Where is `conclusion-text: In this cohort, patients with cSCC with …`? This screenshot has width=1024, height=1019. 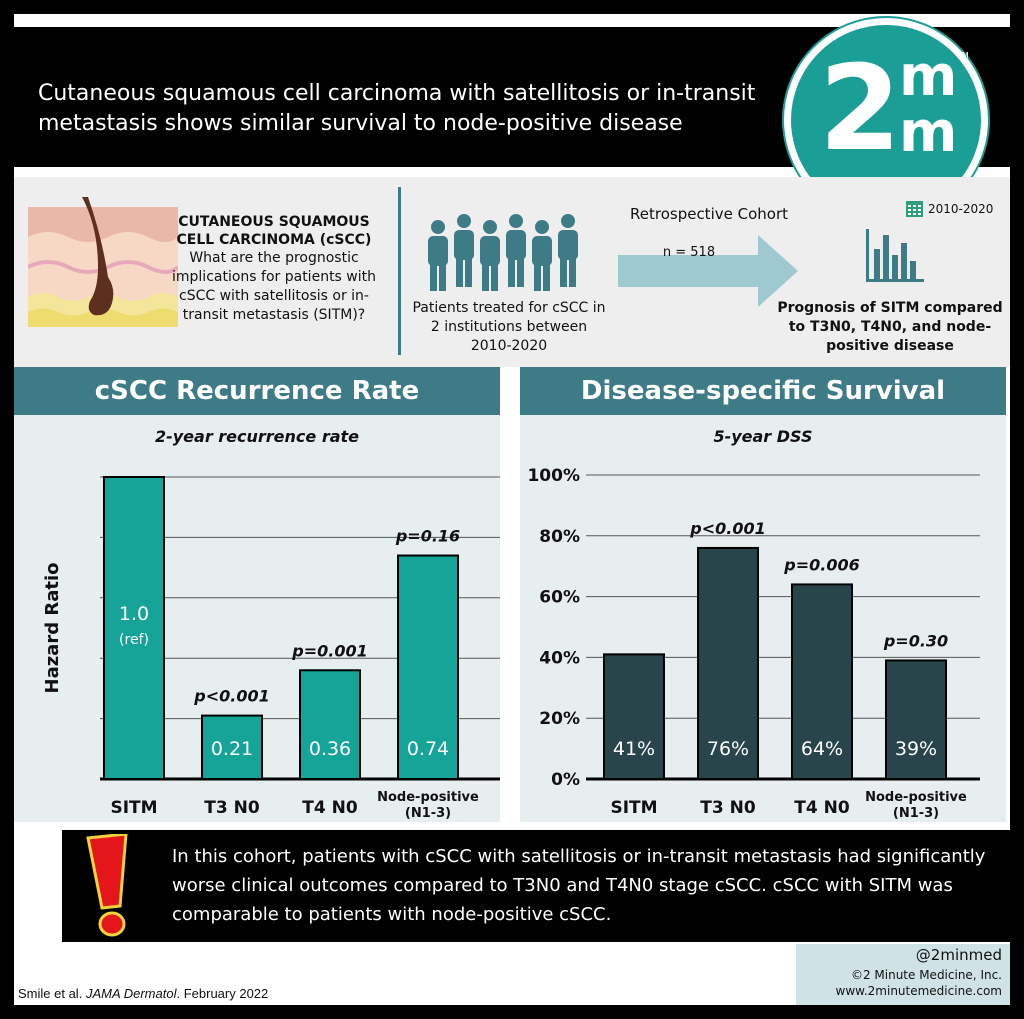
conclusion-text: In this cohort, patients with cSCC with … is located at coordinates (579, 885).